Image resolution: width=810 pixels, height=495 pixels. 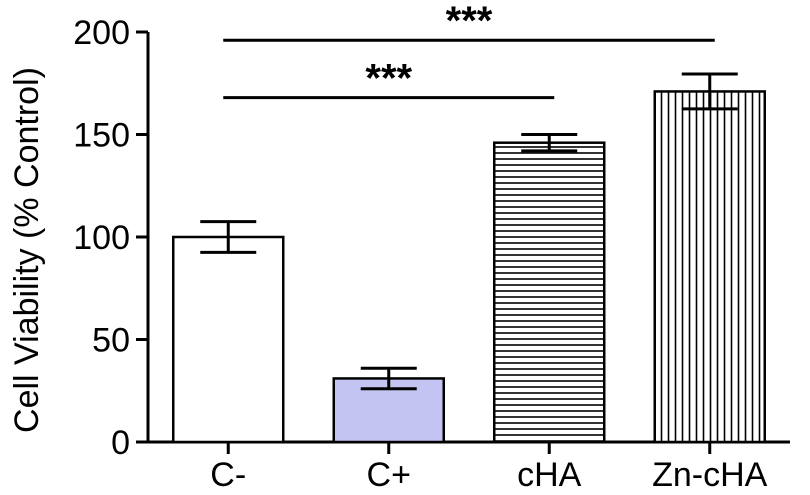 I want to click on y-tick-label: 50, so click(x=111, y=341).